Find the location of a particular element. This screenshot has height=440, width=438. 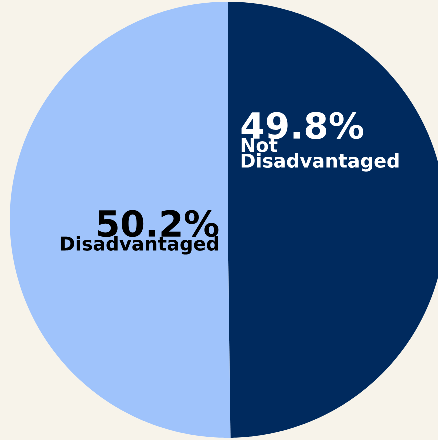

data-label: 50.2% is located at coordinates (158, 224).